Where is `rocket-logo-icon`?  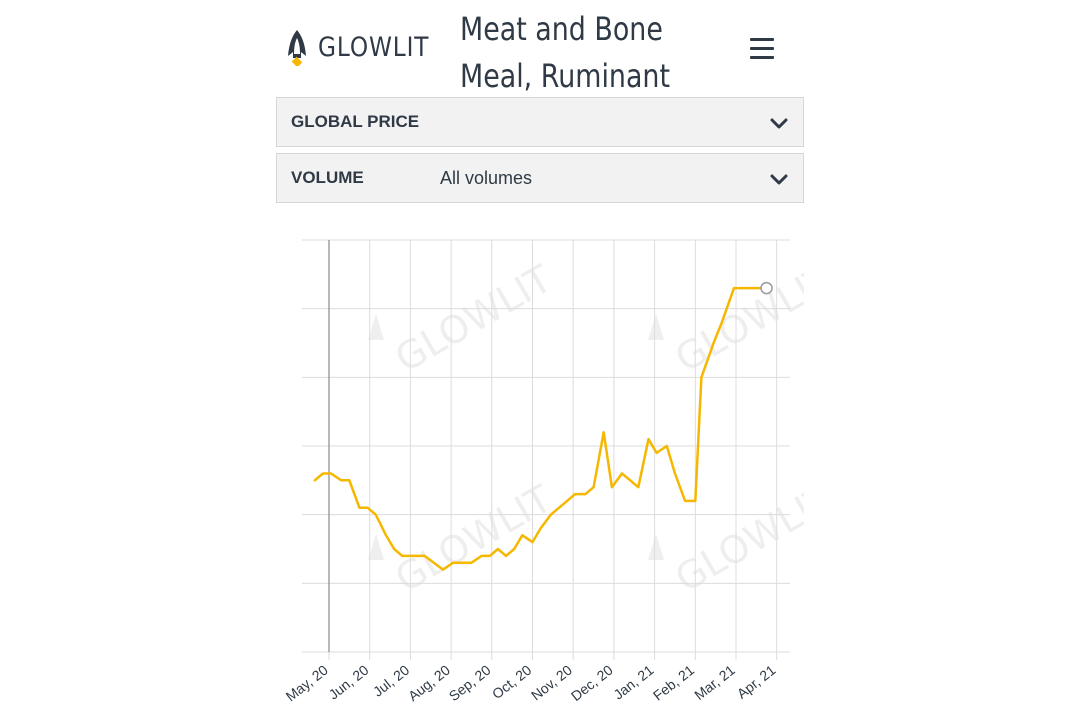 rocket-logo-icon is located at coordinates (297, 48).